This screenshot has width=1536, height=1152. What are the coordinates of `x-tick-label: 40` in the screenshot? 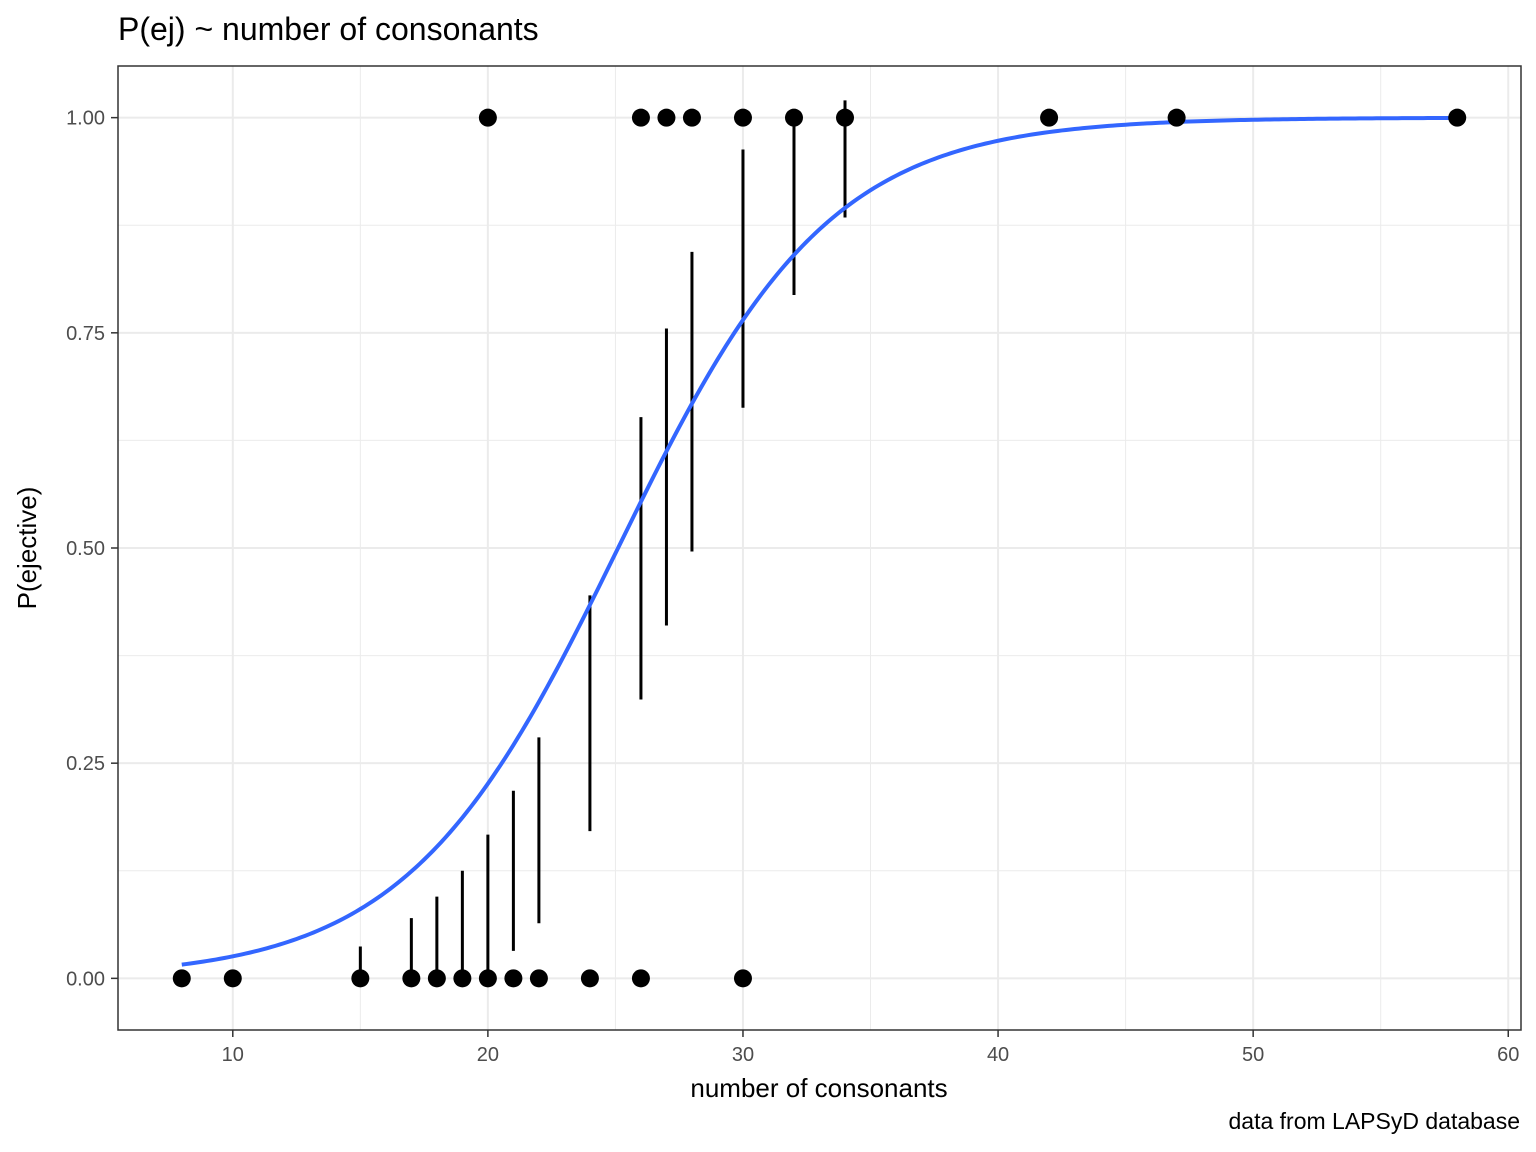 It's located at (998, 1055).